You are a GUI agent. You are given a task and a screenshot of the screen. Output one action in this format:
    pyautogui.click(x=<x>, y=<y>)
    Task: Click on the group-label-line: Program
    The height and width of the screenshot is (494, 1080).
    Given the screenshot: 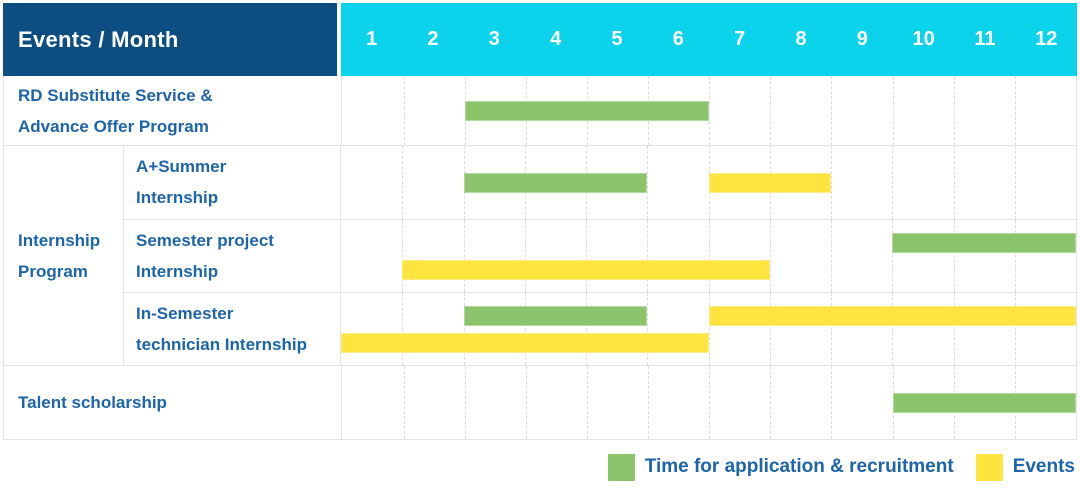 What is the action you would take?
    pyautogui.click(x=53, y=271)
    